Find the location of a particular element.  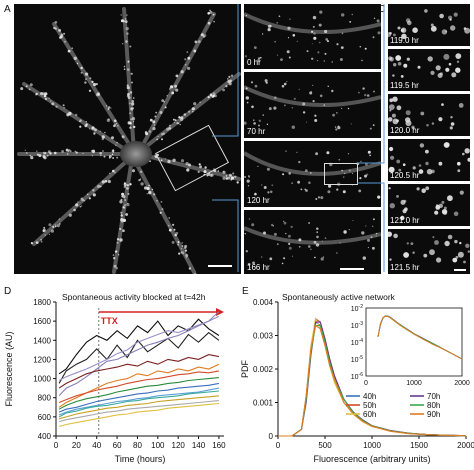

inset-x-tick-label: 1000 is located at coordinates (414, 383).